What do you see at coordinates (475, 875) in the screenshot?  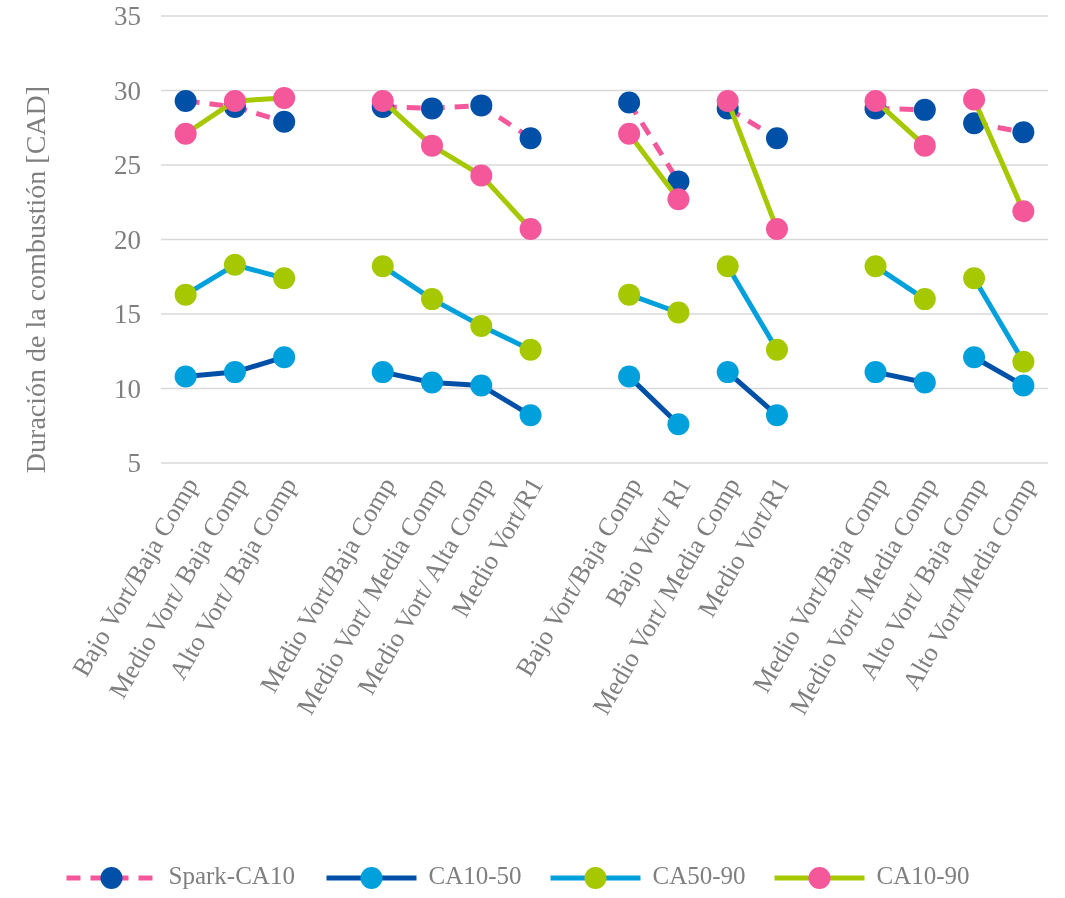 I see `legend-label: CA10-50` at bounding box center [475, 875].